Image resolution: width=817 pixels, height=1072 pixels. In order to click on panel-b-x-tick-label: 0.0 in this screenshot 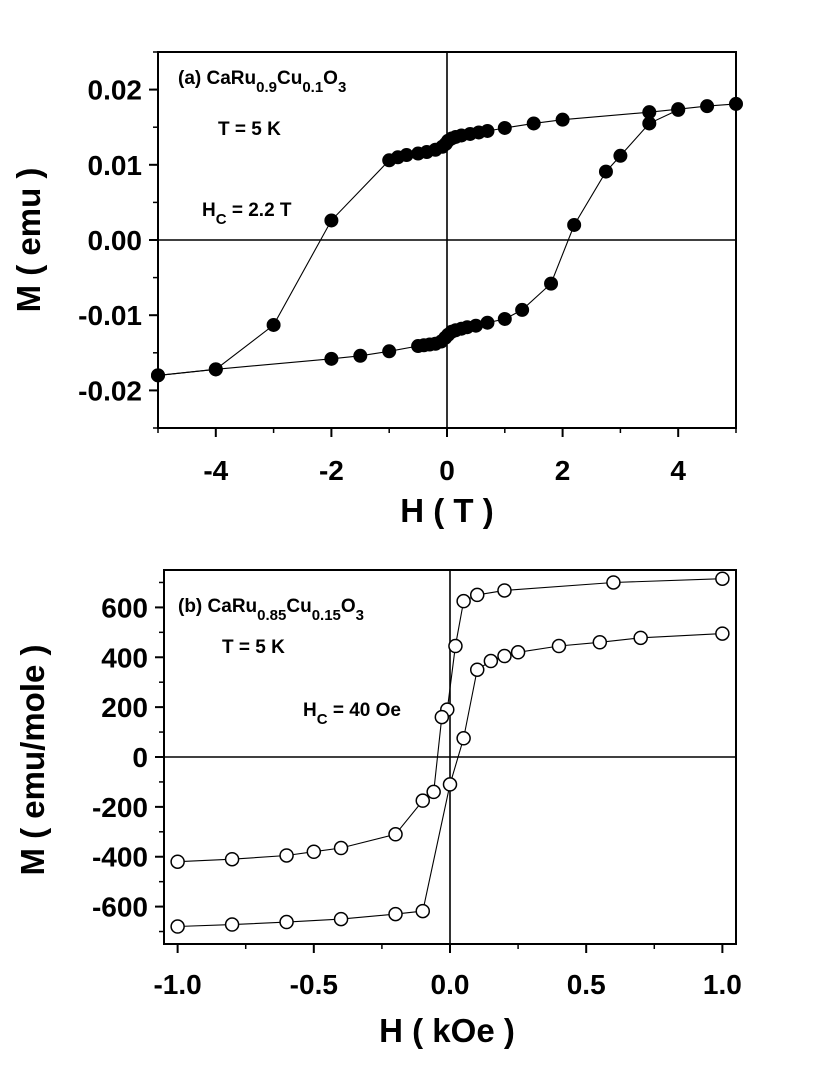, I will do `click(450, 984)`.